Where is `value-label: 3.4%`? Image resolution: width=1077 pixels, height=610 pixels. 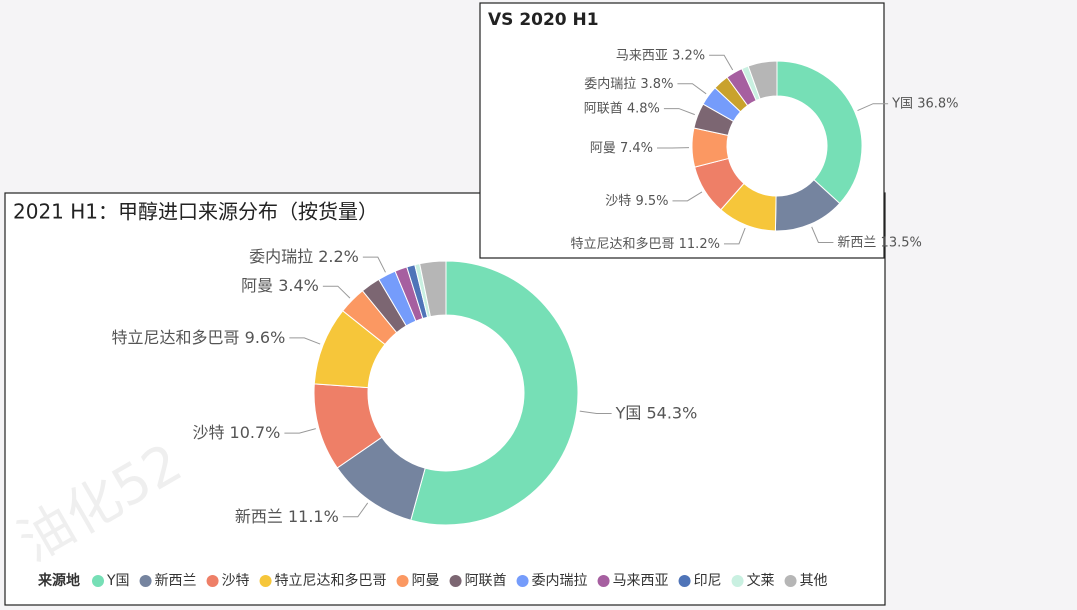 value-label: 3.4% is located at coordinates (298, 285).